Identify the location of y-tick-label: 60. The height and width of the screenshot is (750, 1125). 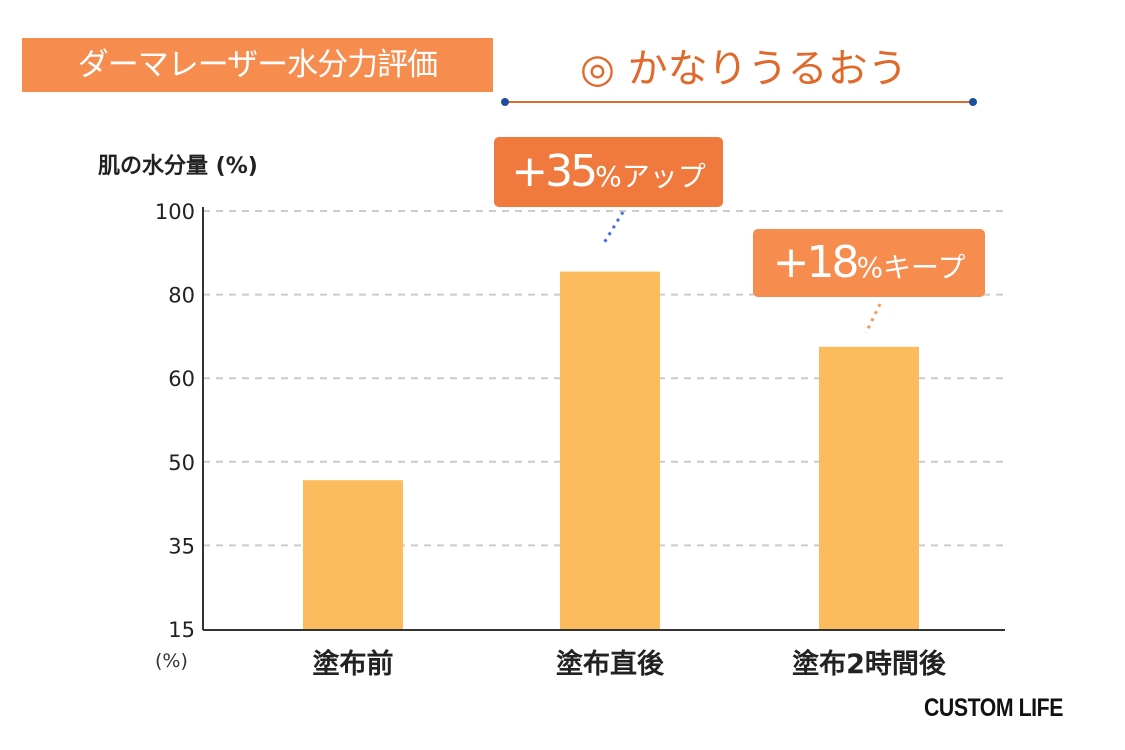
(181, 379).